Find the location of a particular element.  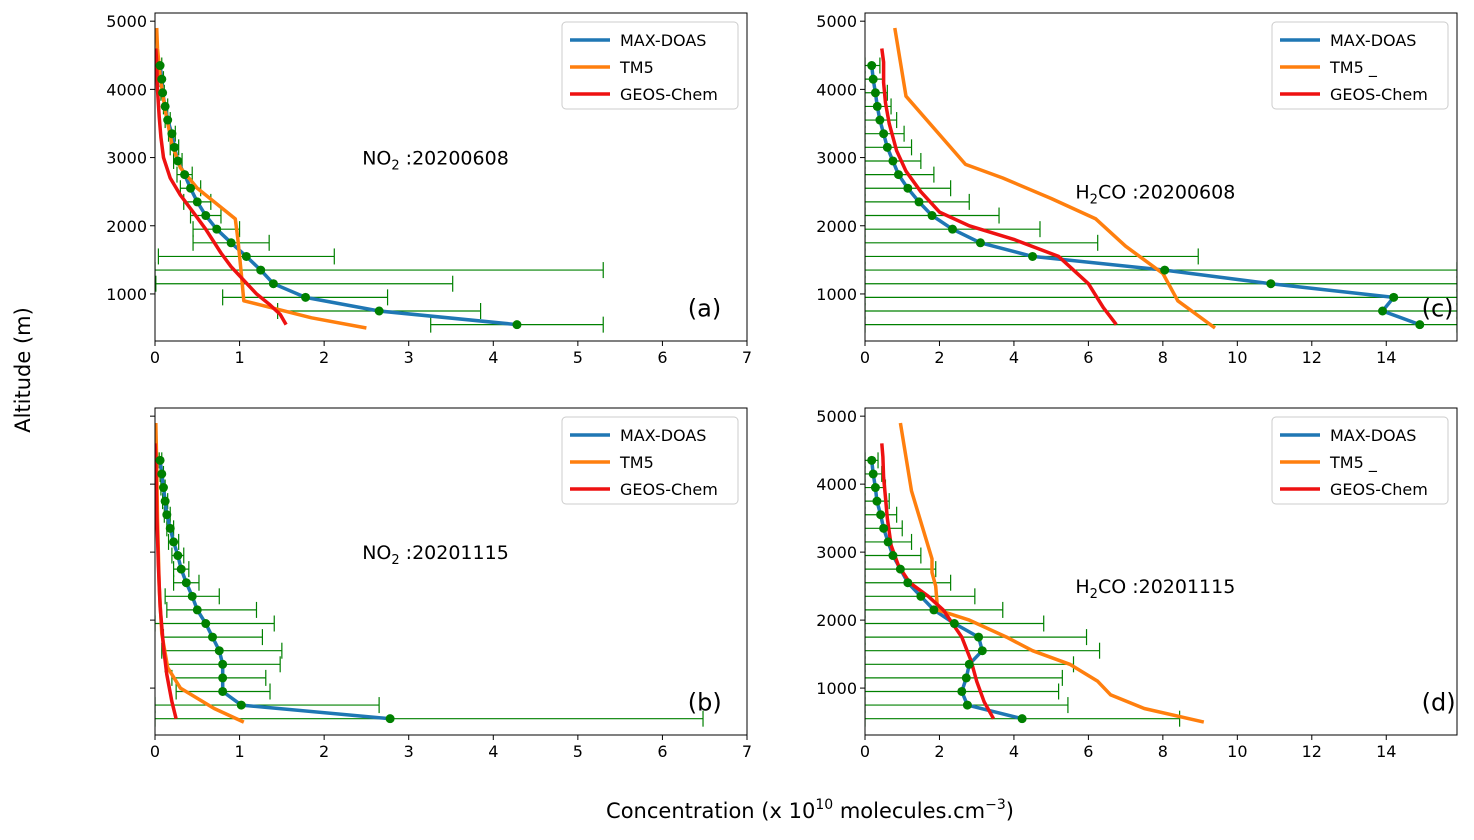

species-annotation: NO2 :20200608 is located at coordinates (435, 161).